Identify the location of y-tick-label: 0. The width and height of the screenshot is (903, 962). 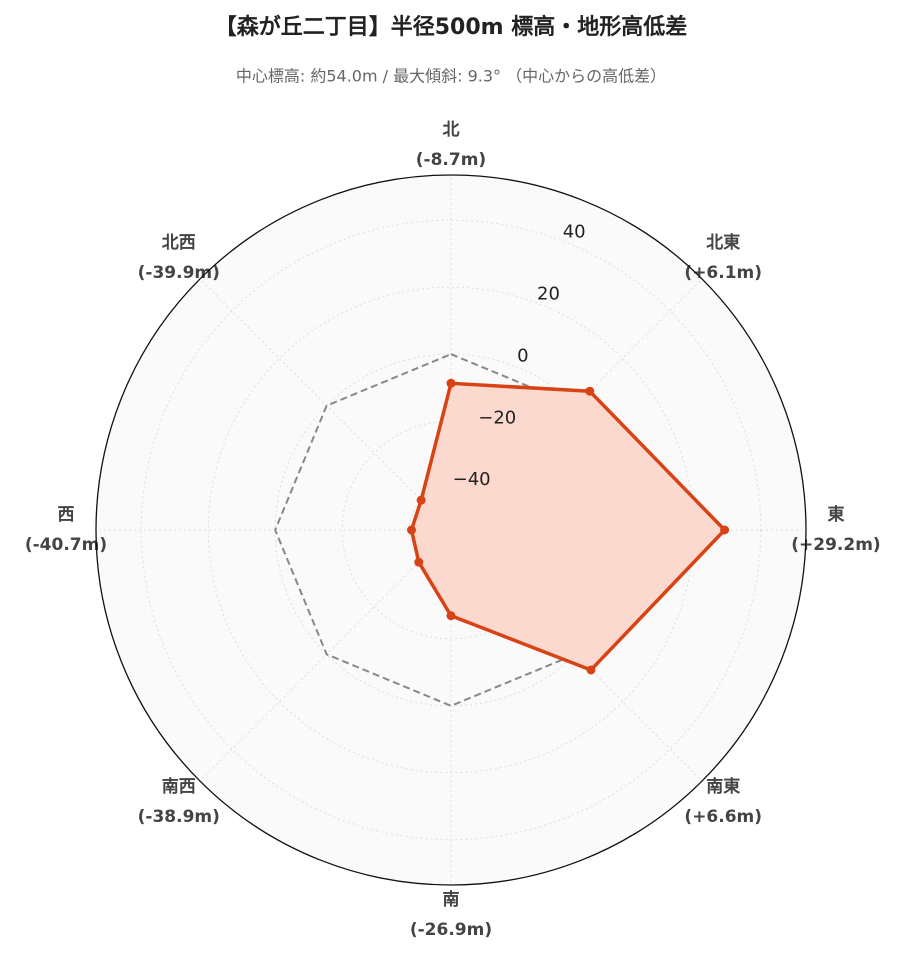
(522, 355).